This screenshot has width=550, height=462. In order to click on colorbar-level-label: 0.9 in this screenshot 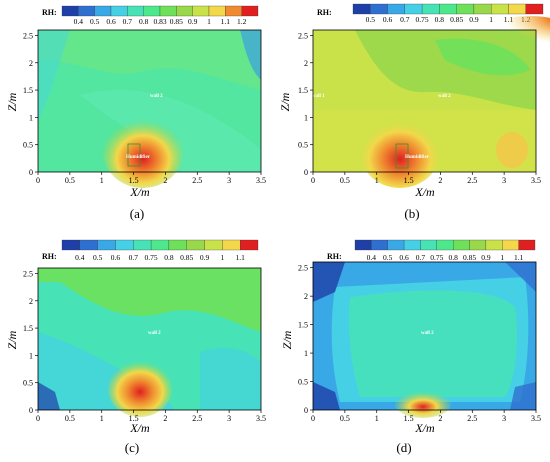, I will do `click(205, 257)`.